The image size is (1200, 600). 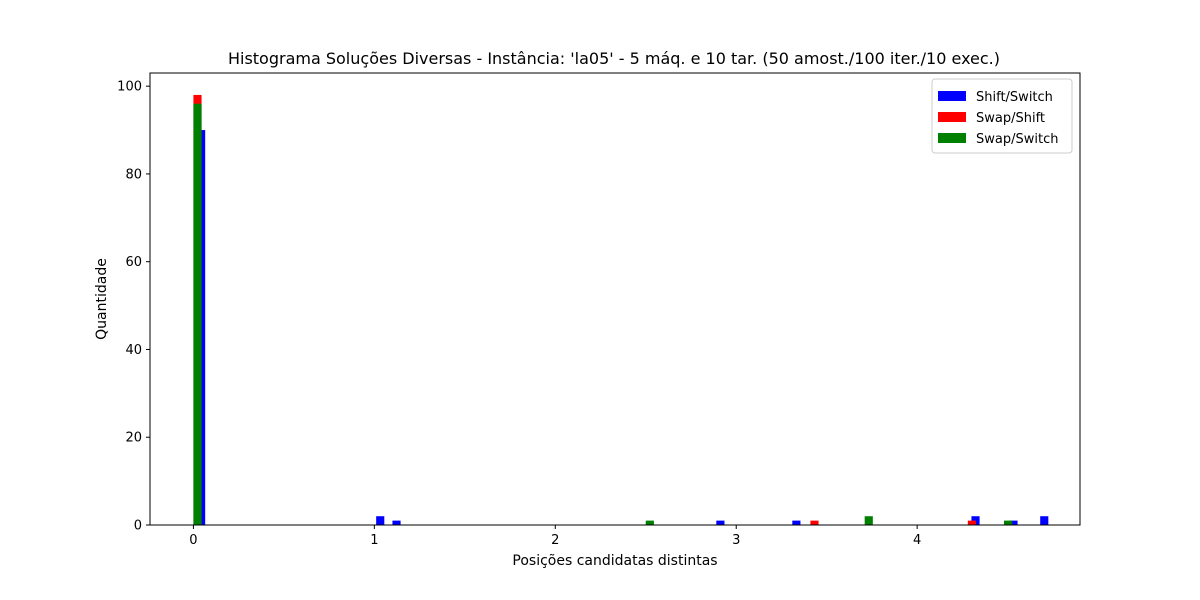 What do you see at coordinates (1014, 97) in the screenshot?
I see `legend-label: Shift/Switch` at bounding box center [1014, 97].